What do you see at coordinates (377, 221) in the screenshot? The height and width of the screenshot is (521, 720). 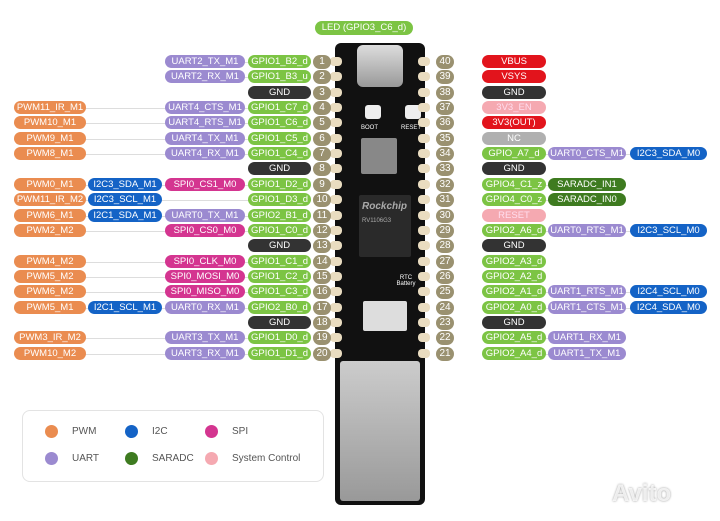 I see `chip-model: RV1106G3` at bounding box center [377, 221].